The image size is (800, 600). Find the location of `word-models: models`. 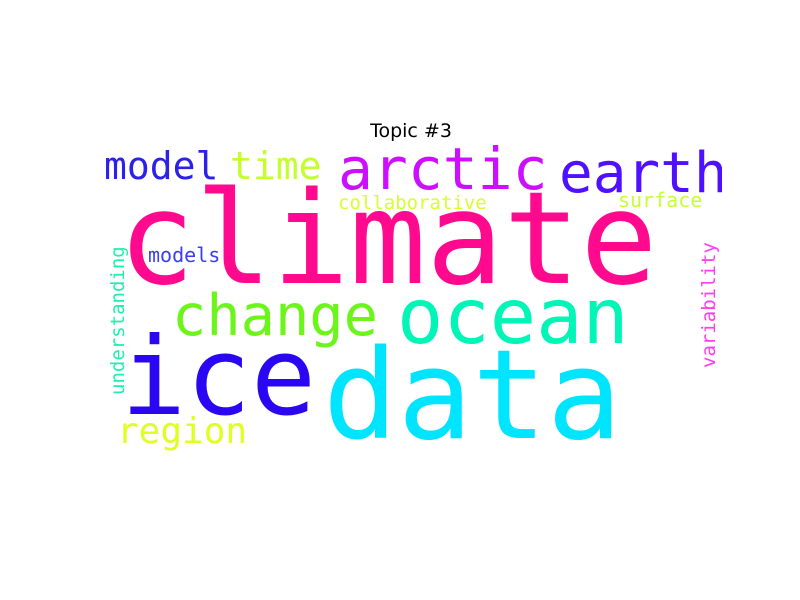

word-models: models is located at coordinates (184, 255).